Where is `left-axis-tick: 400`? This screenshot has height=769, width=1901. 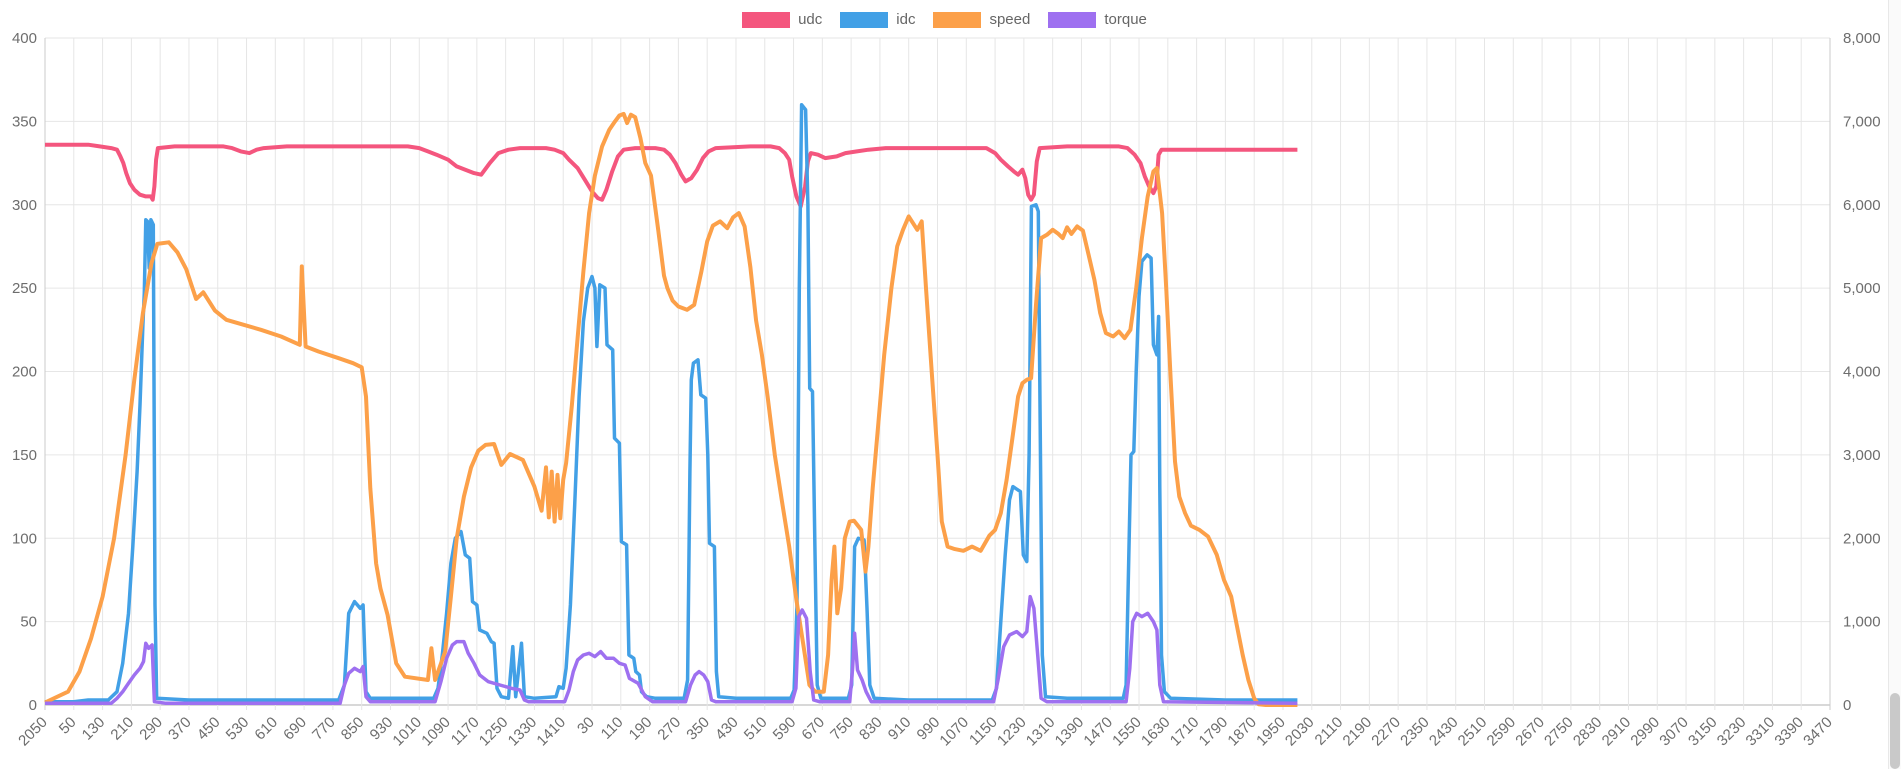
left-axis-tick: 400 is located at coordinates (24, 38).